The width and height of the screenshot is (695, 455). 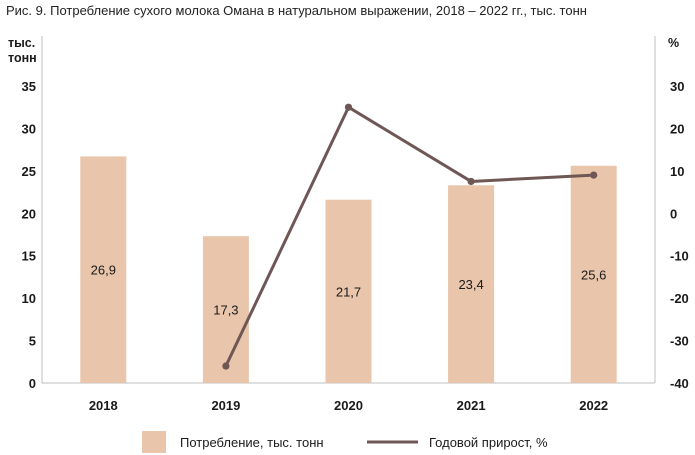 I want to click on right-tick-label: 10, so click(x=677, y=171).